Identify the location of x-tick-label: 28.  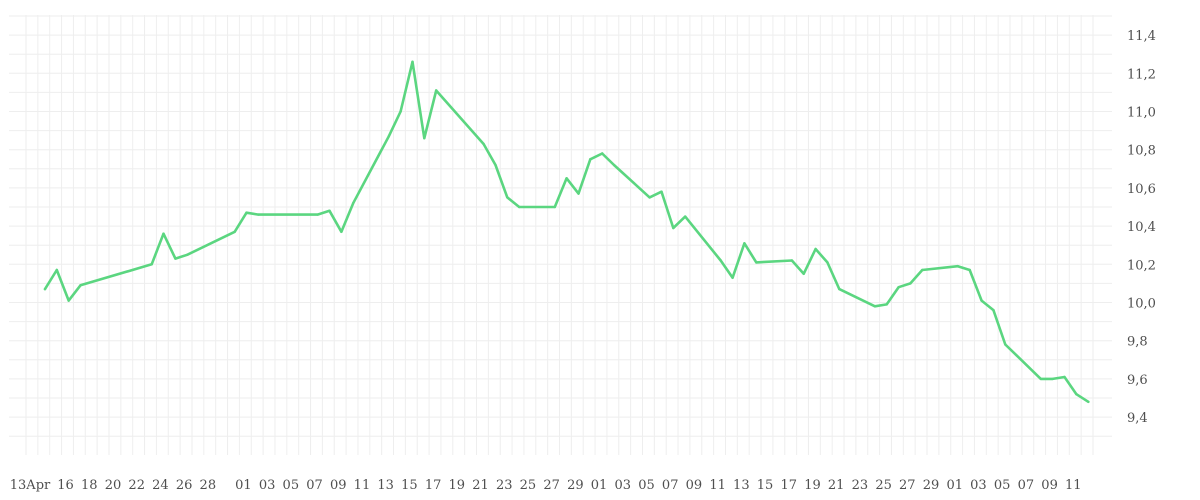
(208, 485).